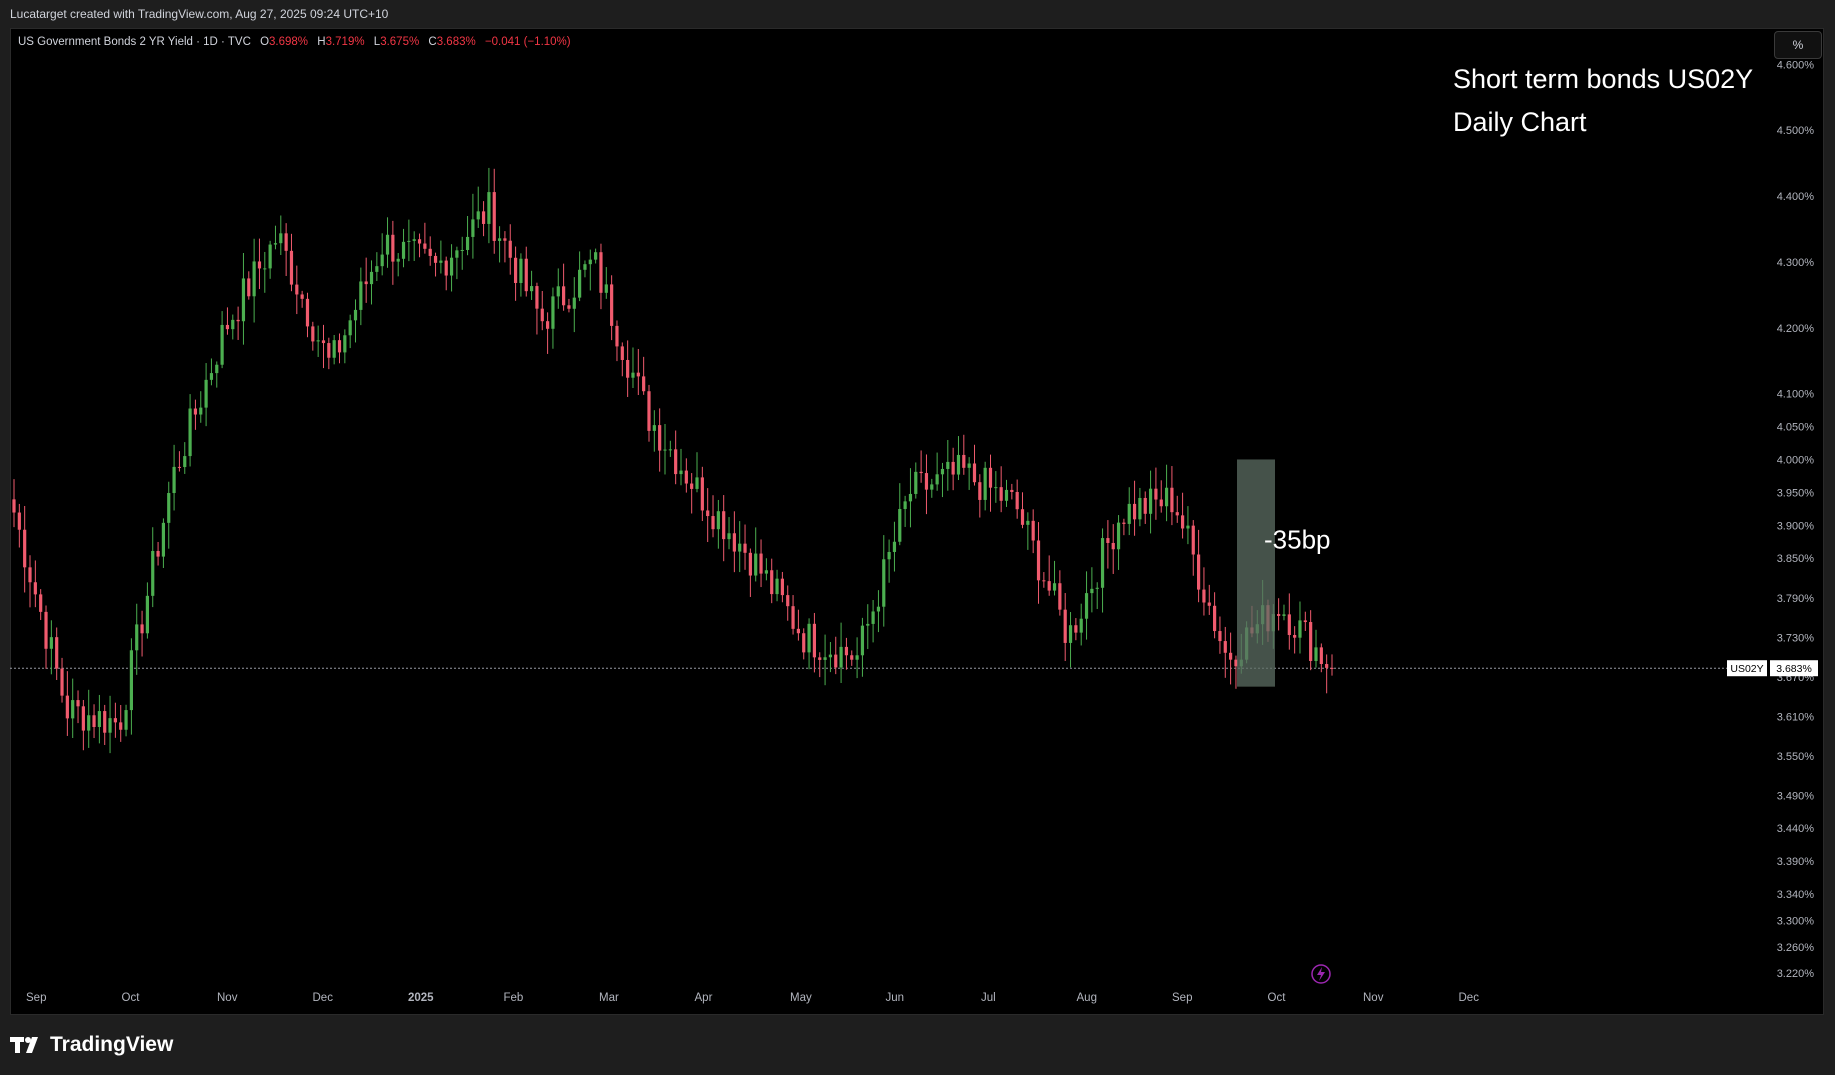  What do you see at coordinates (1798, 45) in the screenshot?
I see `percent-scale-button: %` at bounding box center [1798, 45].